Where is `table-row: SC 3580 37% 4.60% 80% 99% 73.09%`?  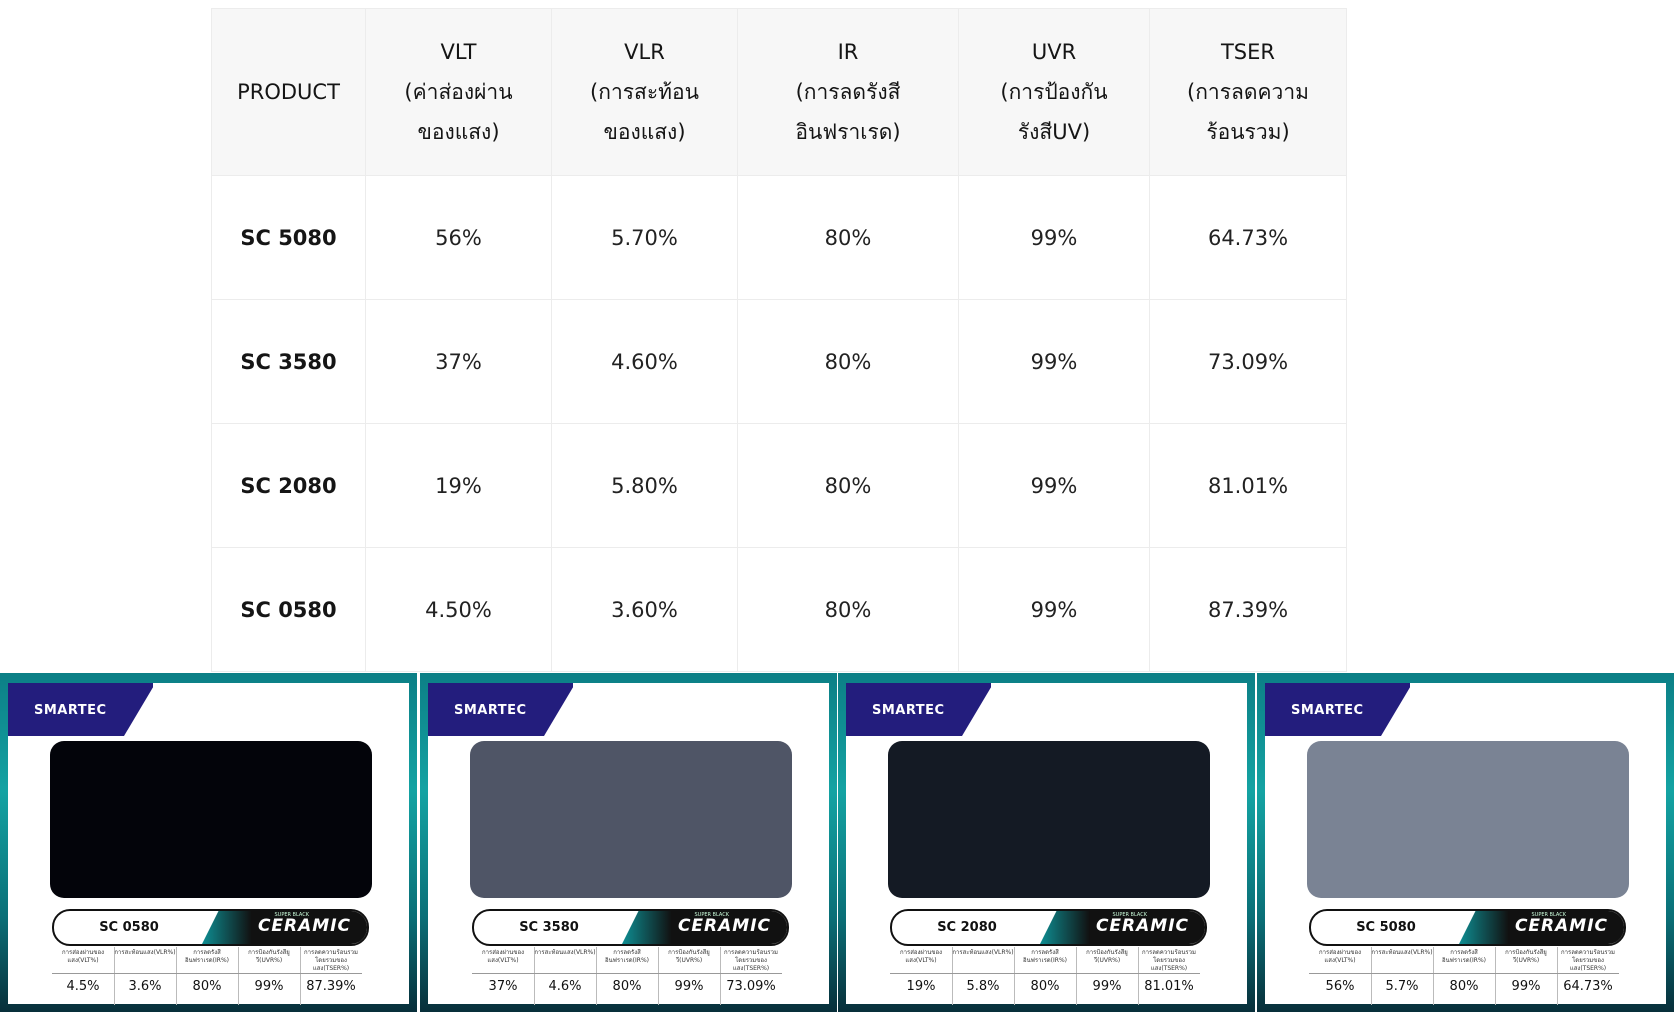
table-row: SC 3580 37% 4.60% 80% 99% 73.09% is located at coordinates (779, 361).